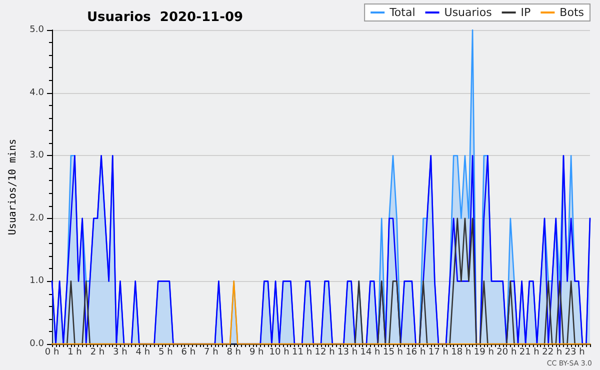 Image resolution: width=600 pixels, height=370 pixels. I want to click on x-tick-label: 21 h, so click(529, 353).